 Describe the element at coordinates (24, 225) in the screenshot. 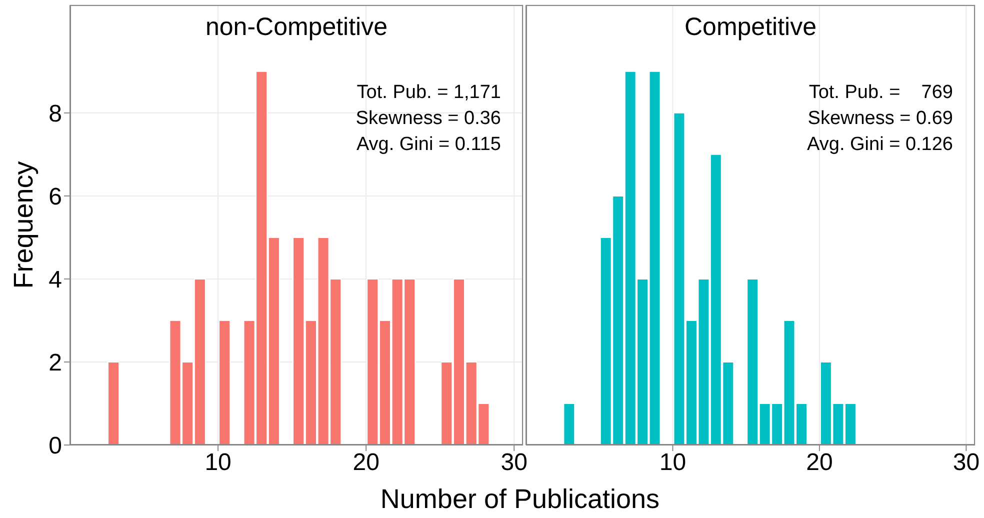

I see `y-axis-title: Frequency` at that location.